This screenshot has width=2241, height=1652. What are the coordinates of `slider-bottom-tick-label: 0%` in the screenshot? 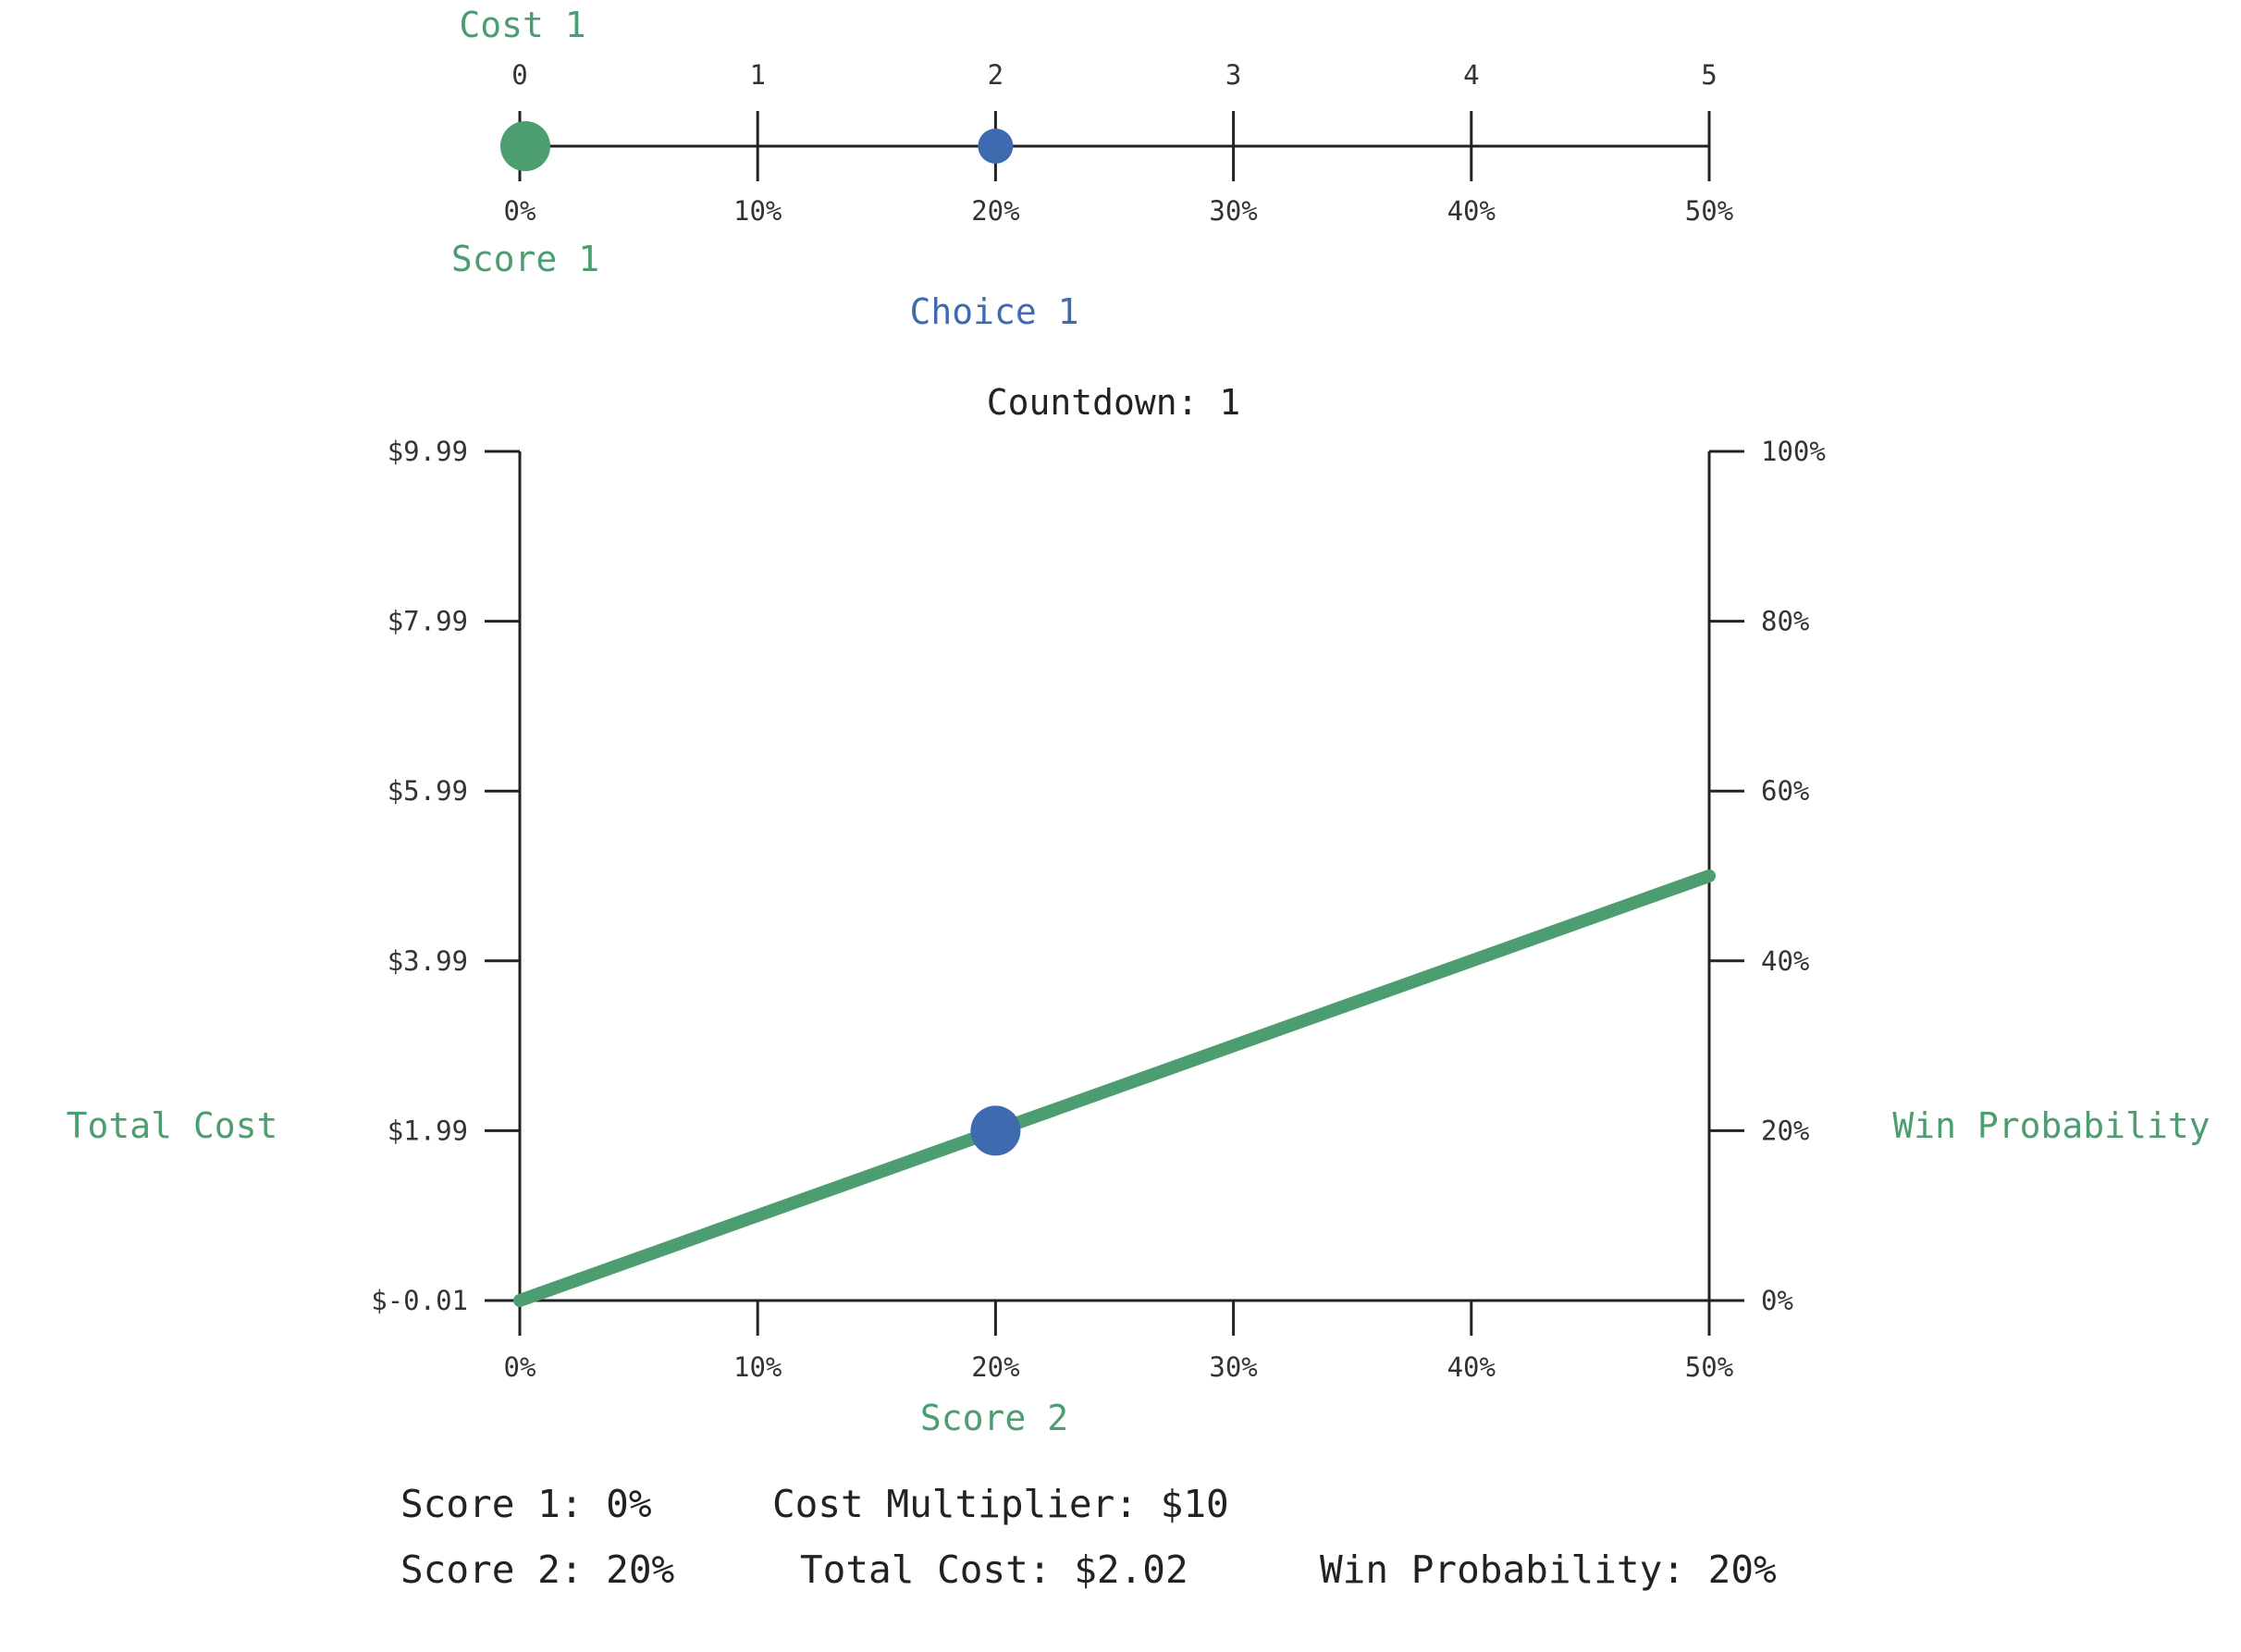 It's located at (520, 211).